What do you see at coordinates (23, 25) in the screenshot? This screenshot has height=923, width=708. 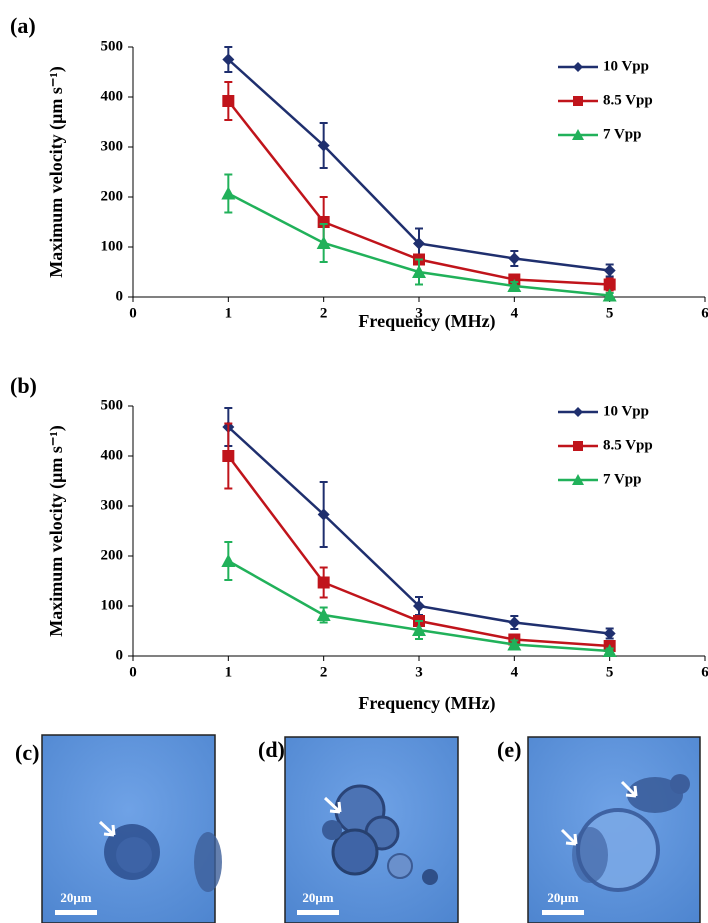 I see `panel-label: (a)` at bounding box center [23, 25].